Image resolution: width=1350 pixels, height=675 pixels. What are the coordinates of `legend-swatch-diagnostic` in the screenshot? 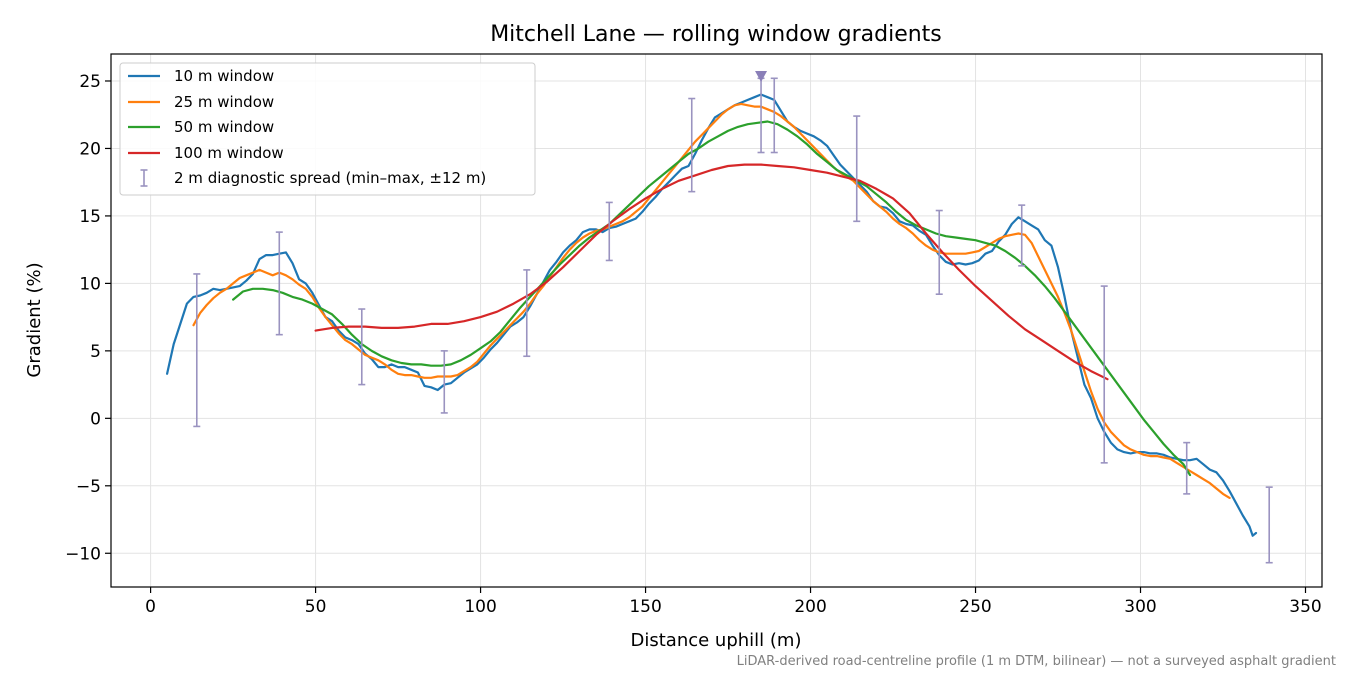 It's located at (144, 178).